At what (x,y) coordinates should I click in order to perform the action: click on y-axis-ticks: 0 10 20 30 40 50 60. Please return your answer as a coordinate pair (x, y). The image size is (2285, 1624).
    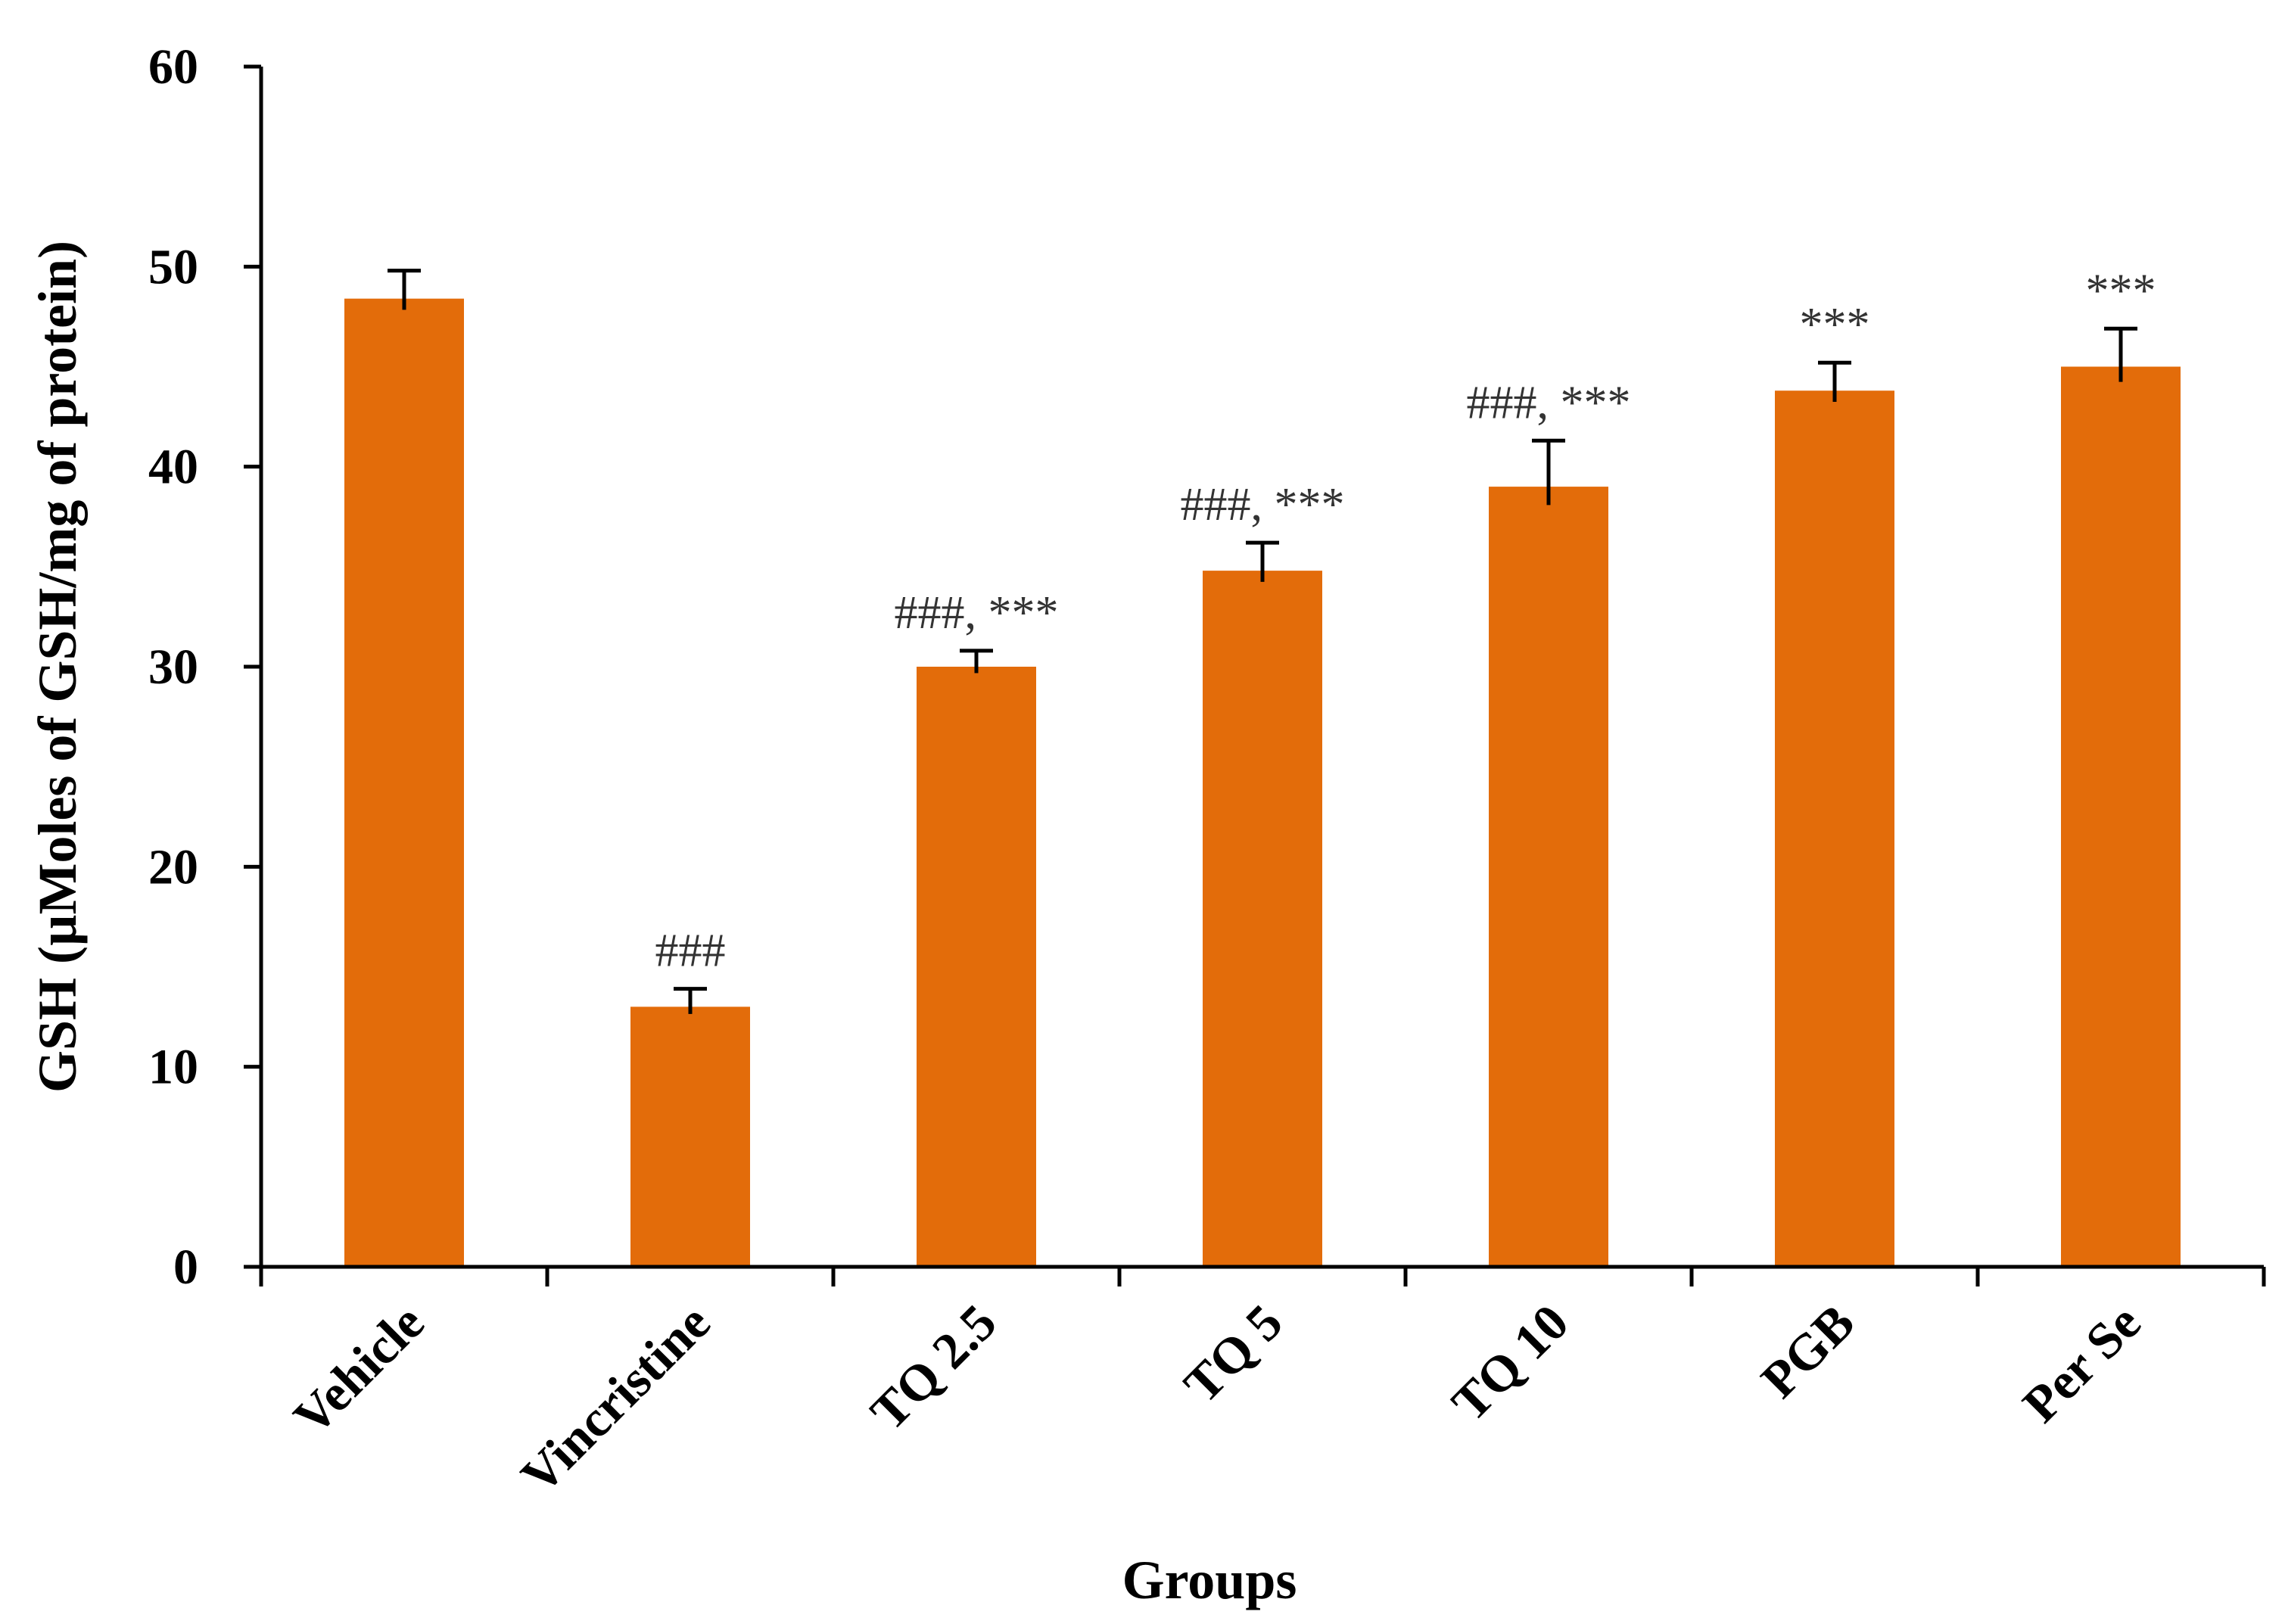
    Looking at the image, I should click on (205, 667).